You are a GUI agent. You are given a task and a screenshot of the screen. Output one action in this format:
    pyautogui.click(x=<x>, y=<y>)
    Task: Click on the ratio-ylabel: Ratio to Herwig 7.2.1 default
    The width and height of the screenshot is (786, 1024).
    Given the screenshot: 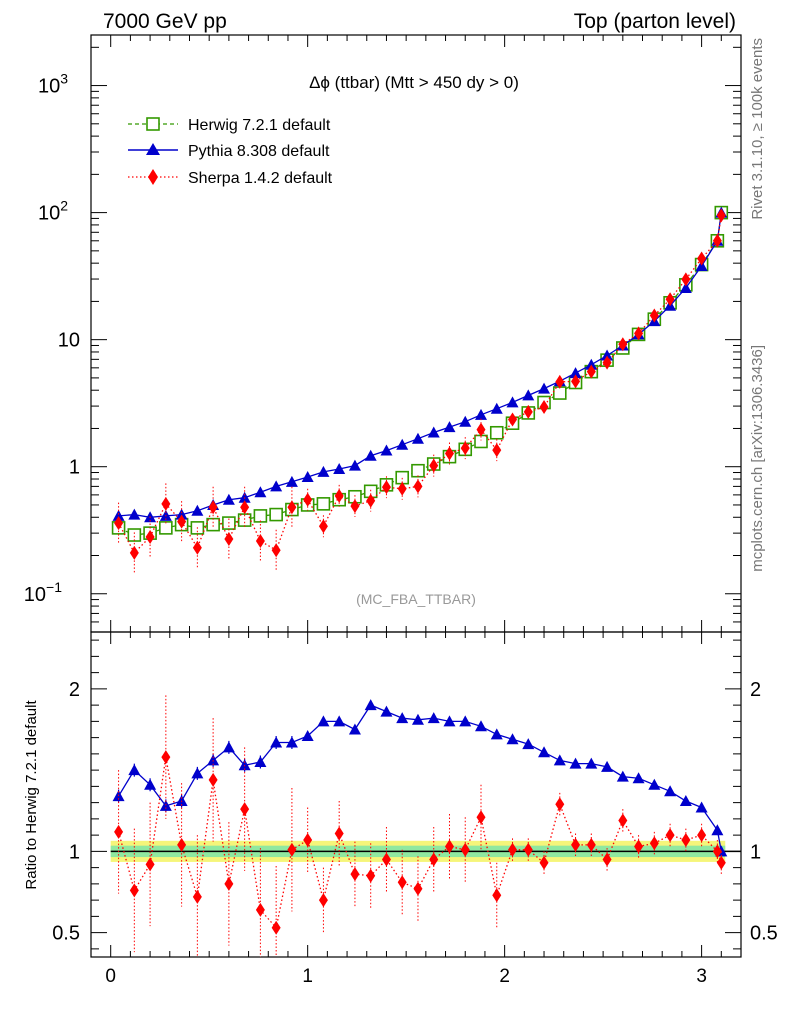 What is the action you would take?
    pyautogui.click(x=31, y=795)
    